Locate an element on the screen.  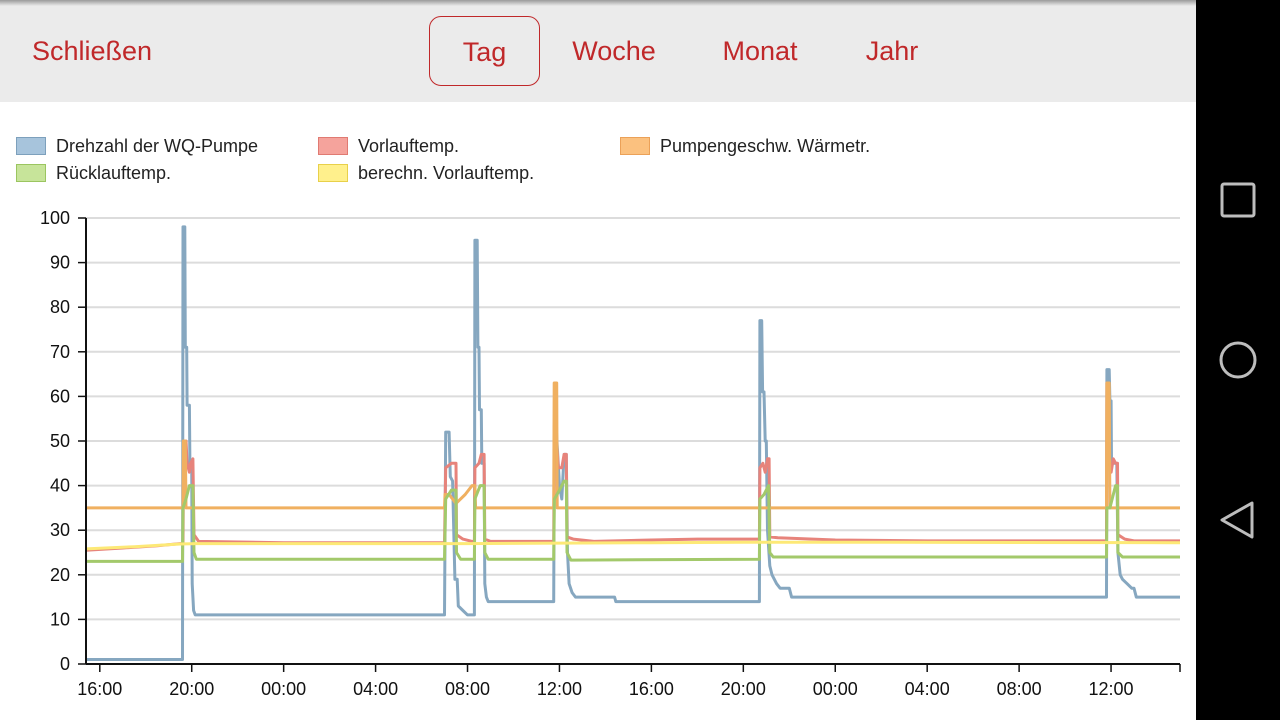
tab-year: Jahr is located at coordinates (892, 51).